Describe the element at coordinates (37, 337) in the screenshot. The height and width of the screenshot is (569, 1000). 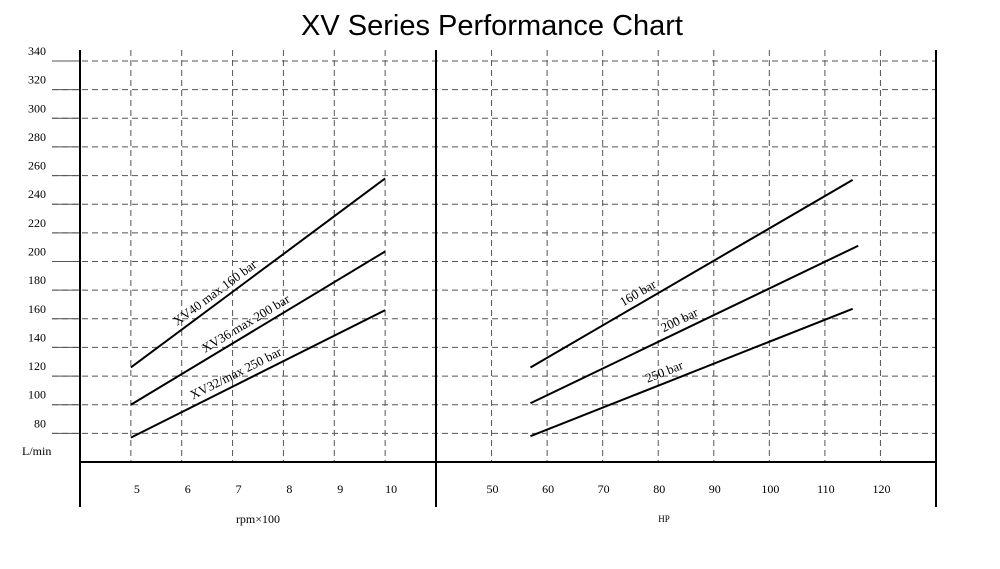
I see `y-tick-label: 140` at that location.